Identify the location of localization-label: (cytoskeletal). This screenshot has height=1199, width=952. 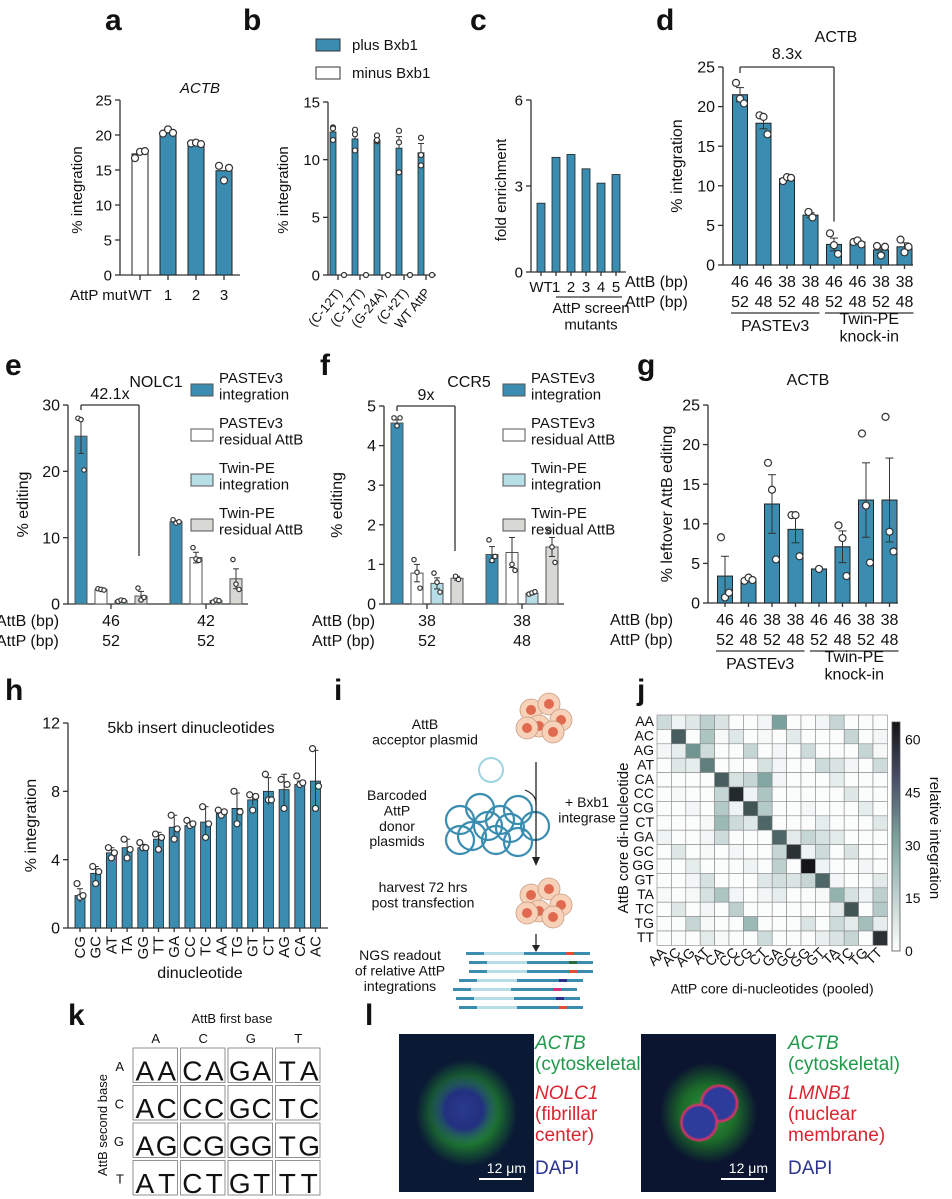
(591, 1064).